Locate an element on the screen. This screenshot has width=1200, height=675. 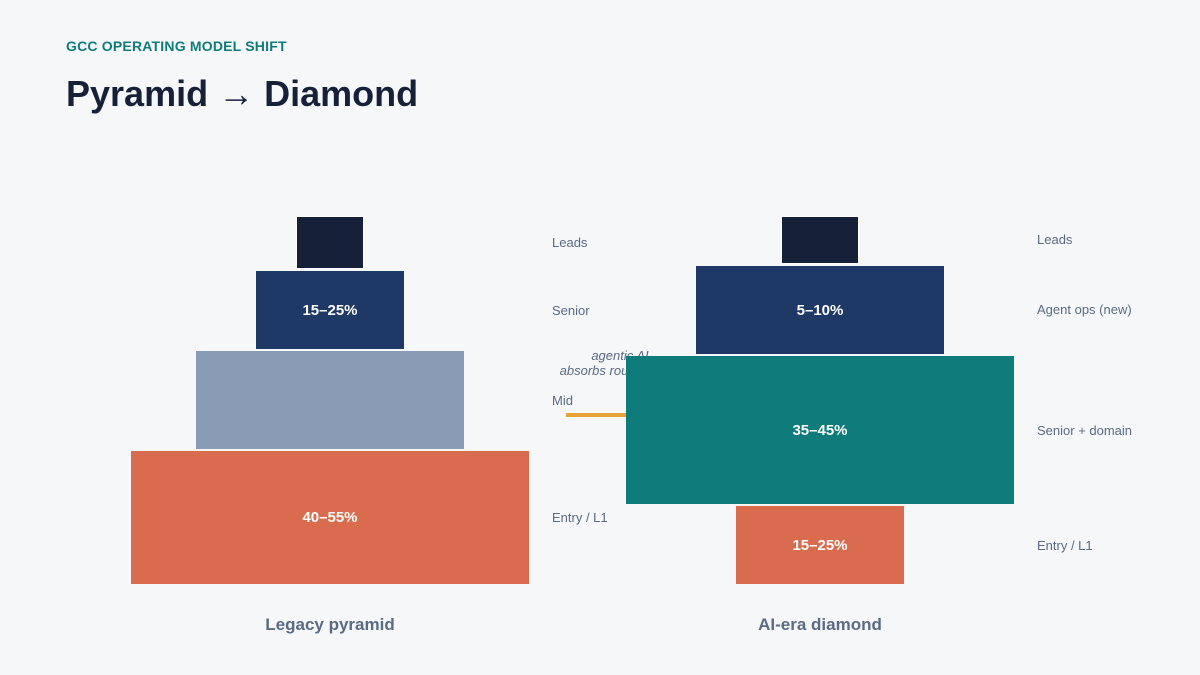
page-title: Pyramid → Diamond is located at coordinates (242, 93).